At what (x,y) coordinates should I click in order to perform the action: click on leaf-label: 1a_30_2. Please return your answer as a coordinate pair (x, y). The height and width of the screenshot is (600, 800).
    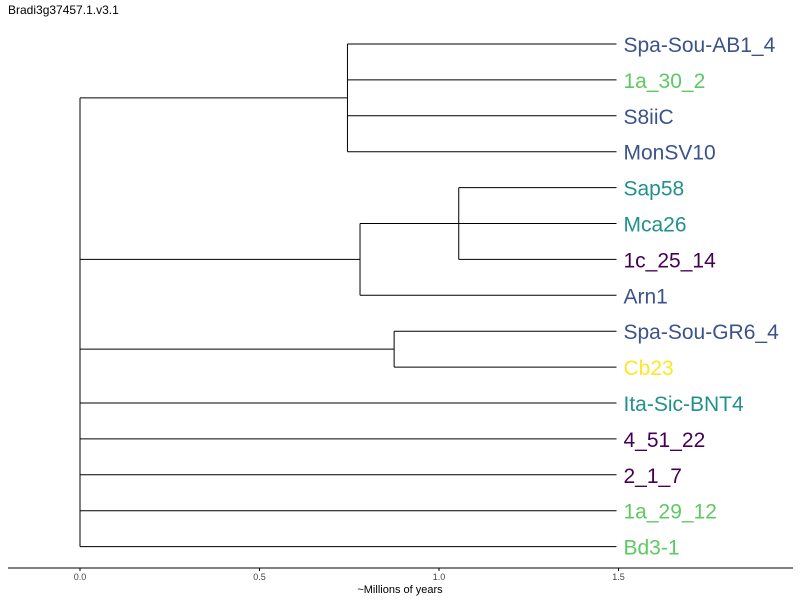
    Looking at the image, I should click on (665, 81).